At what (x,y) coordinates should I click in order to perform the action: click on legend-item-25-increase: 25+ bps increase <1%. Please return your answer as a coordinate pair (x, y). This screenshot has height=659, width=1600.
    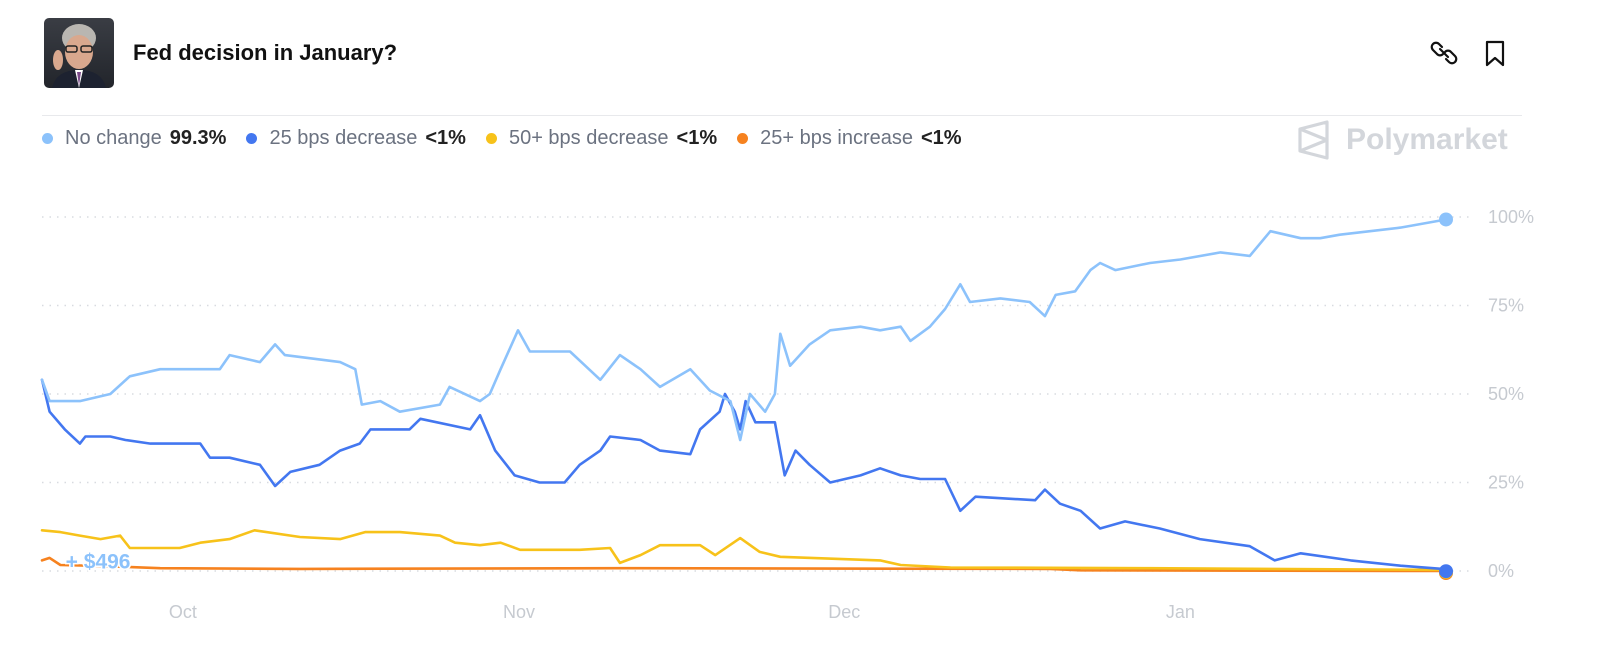
    Looking at the image, I should click on (849, 138).